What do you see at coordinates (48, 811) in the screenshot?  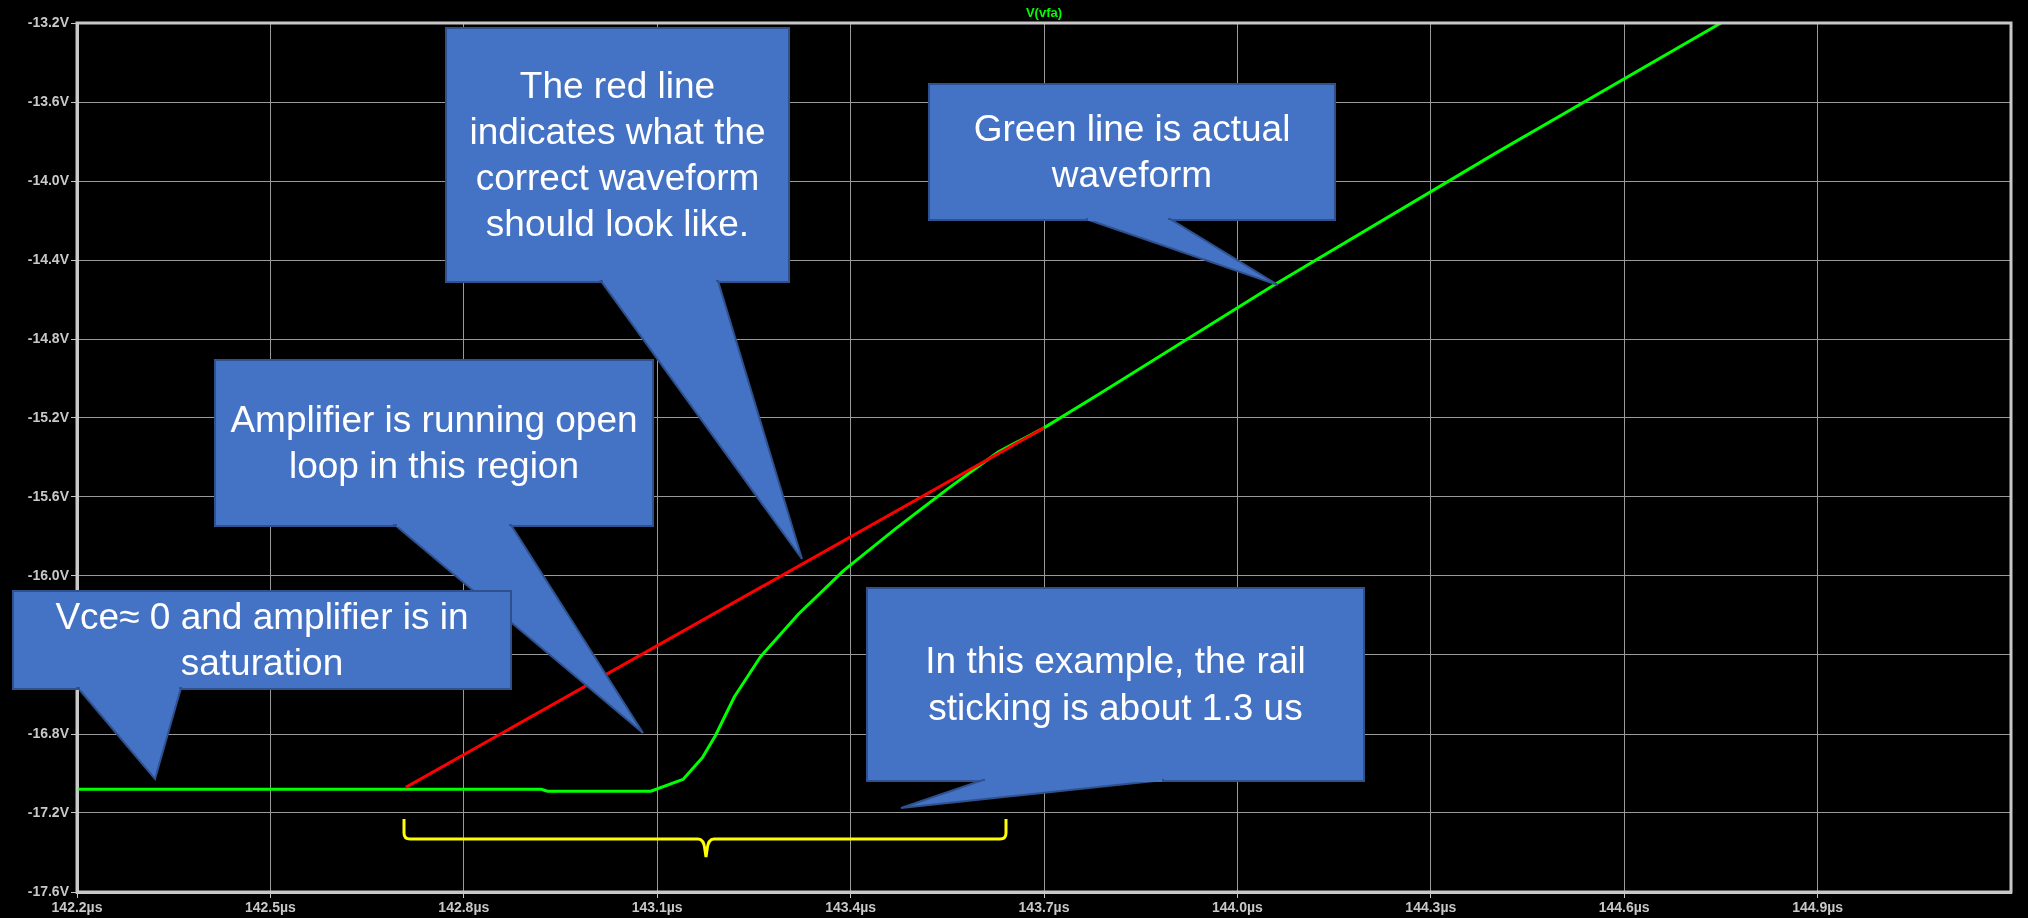 I see `y-tick-label: -17.2V` at bounding box center [48, 811].